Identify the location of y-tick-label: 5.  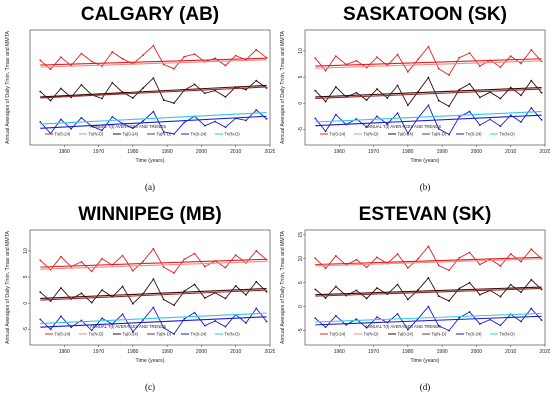
(301, 282).